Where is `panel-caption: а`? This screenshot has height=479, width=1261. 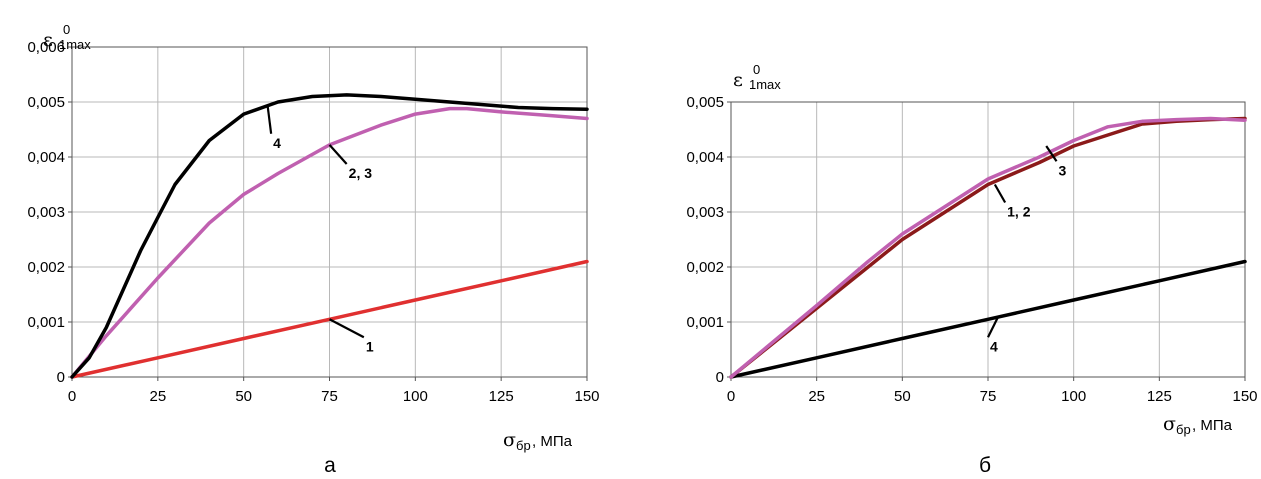 panel-caption: а is located at coordinates (330, 465).